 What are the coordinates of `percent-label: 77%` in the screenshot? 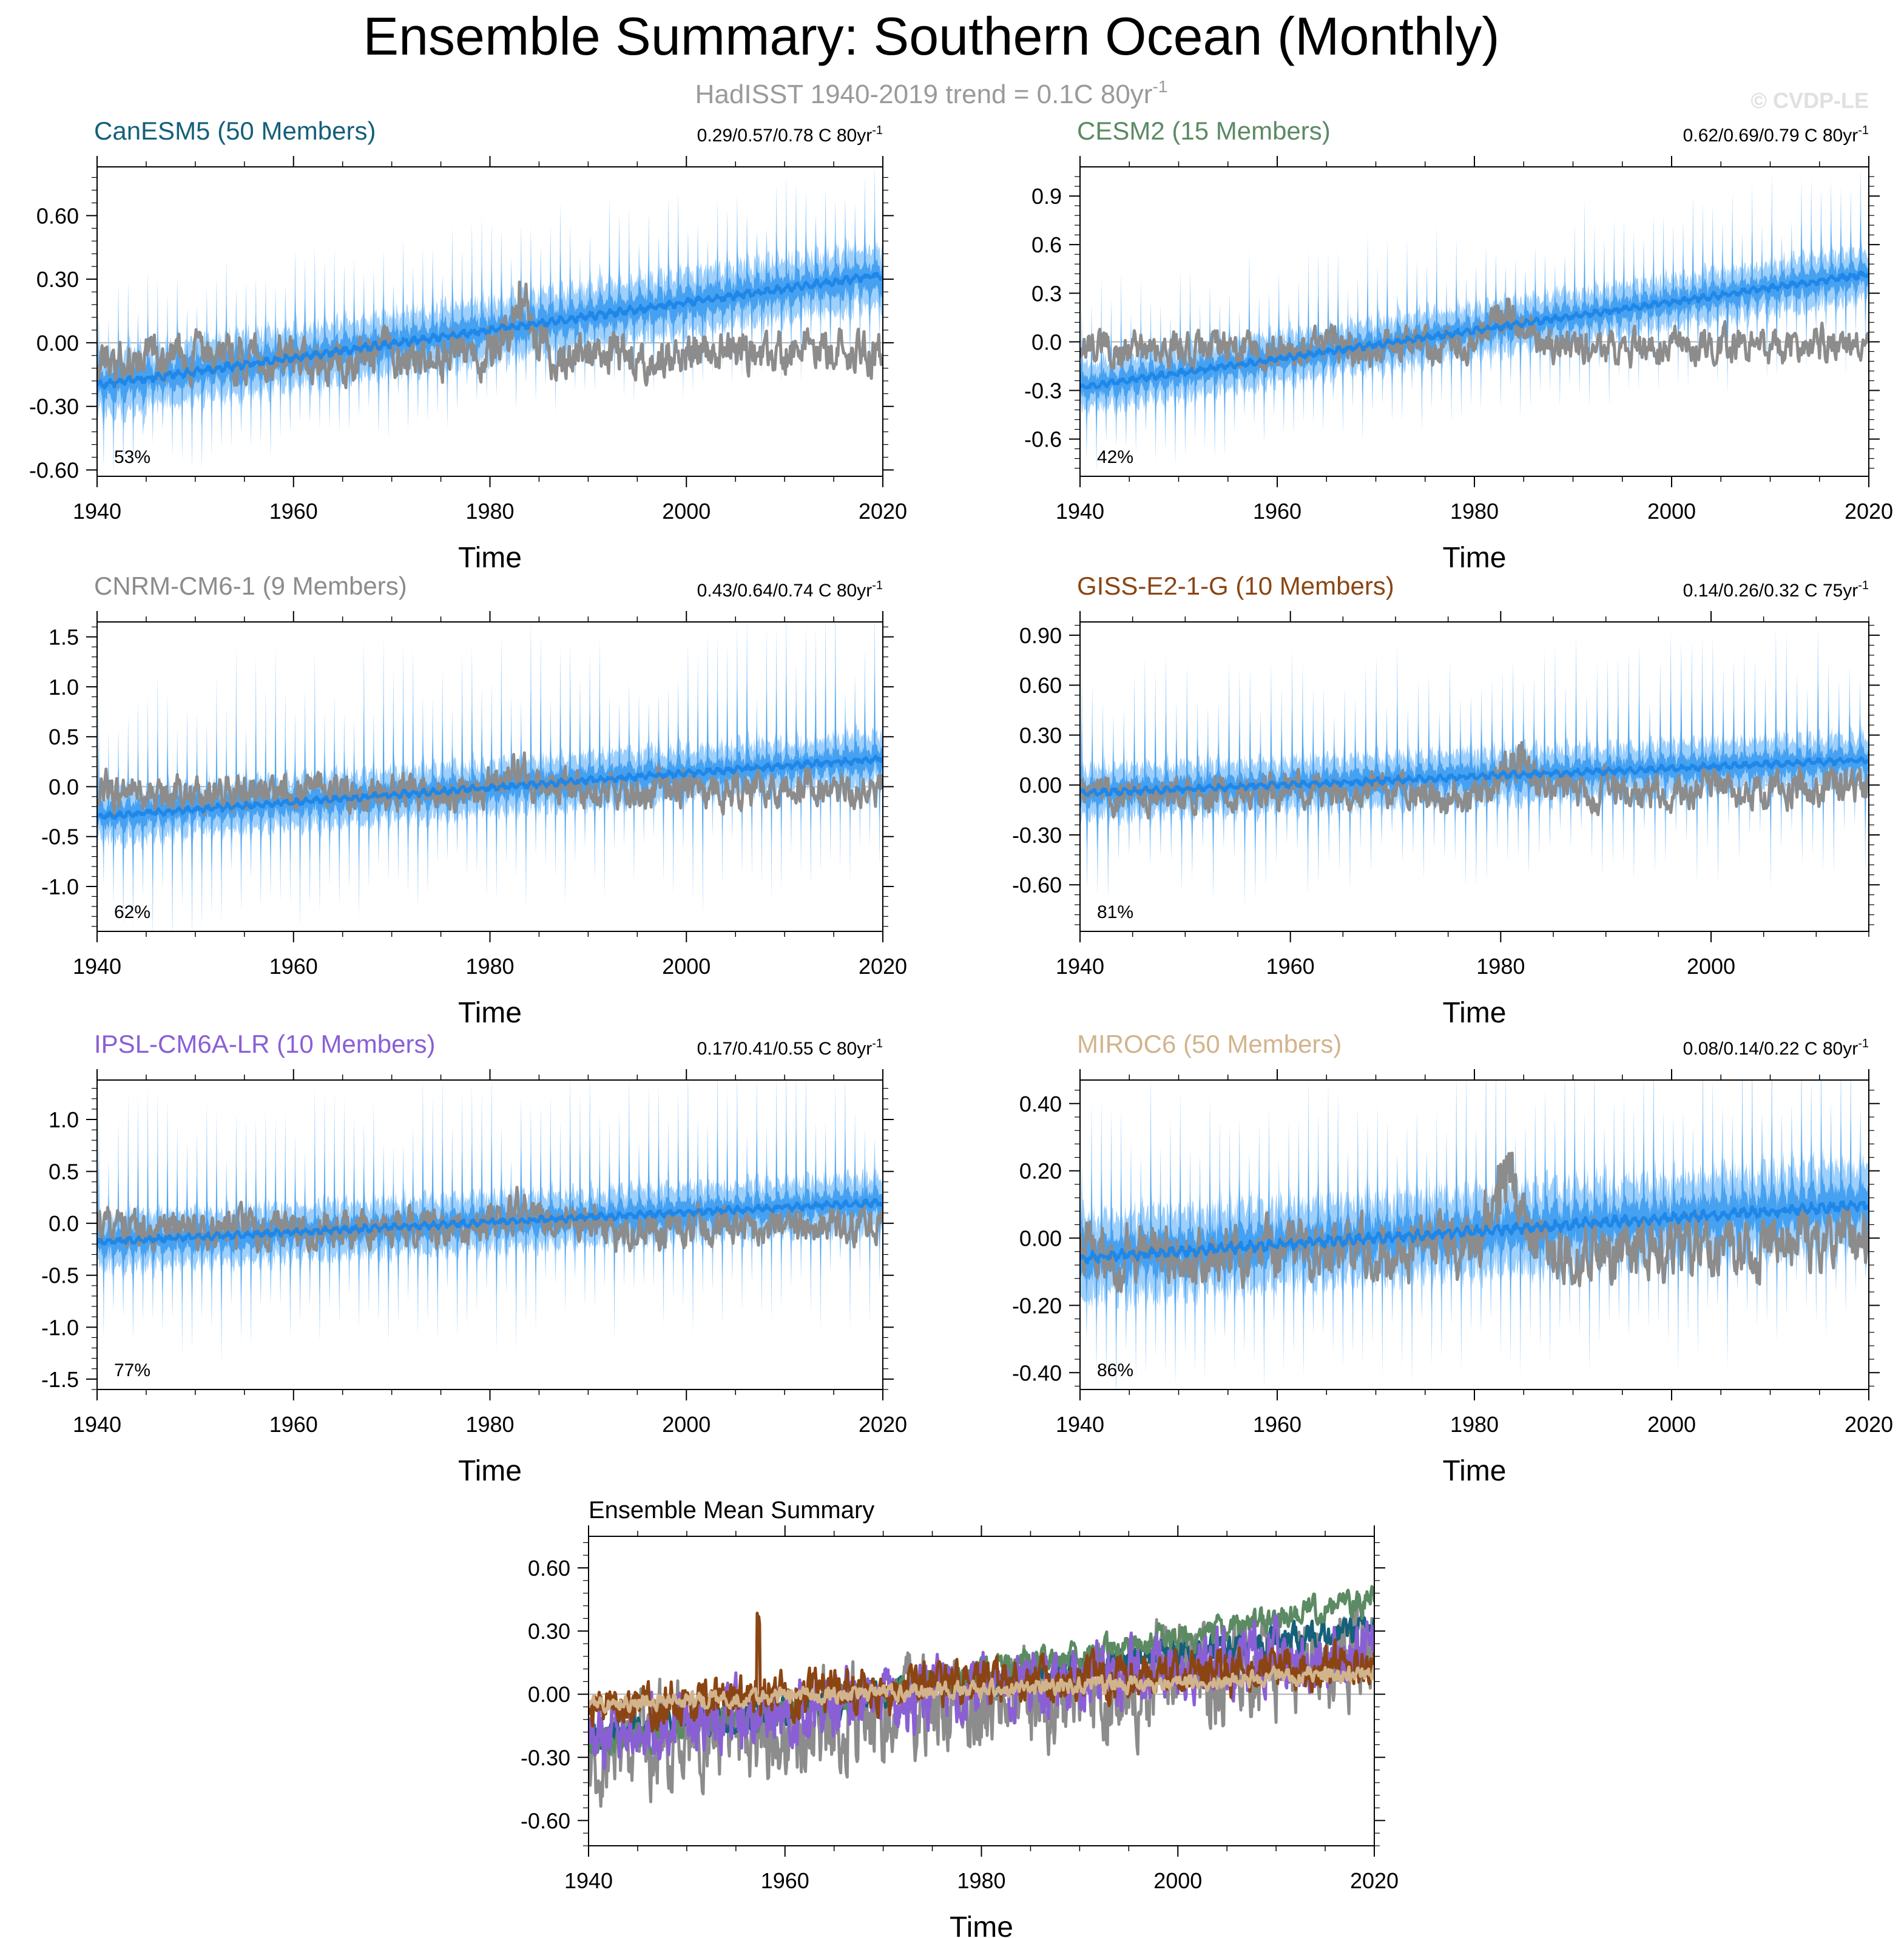 It's located at (132, 1370).